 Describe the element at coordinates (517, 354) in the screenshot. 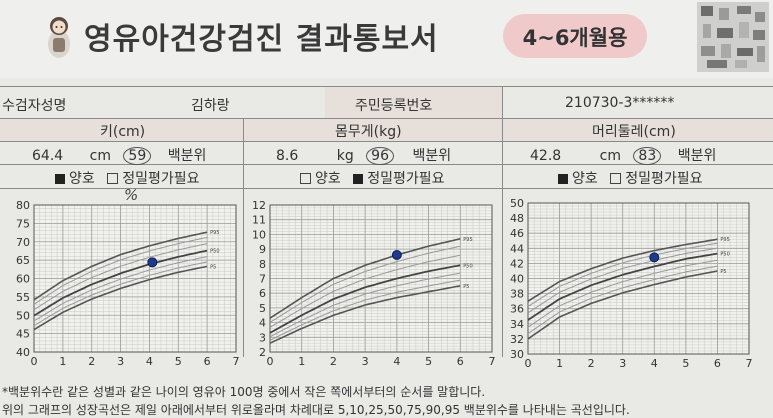

I see `y-tick-label: 30` at that location.